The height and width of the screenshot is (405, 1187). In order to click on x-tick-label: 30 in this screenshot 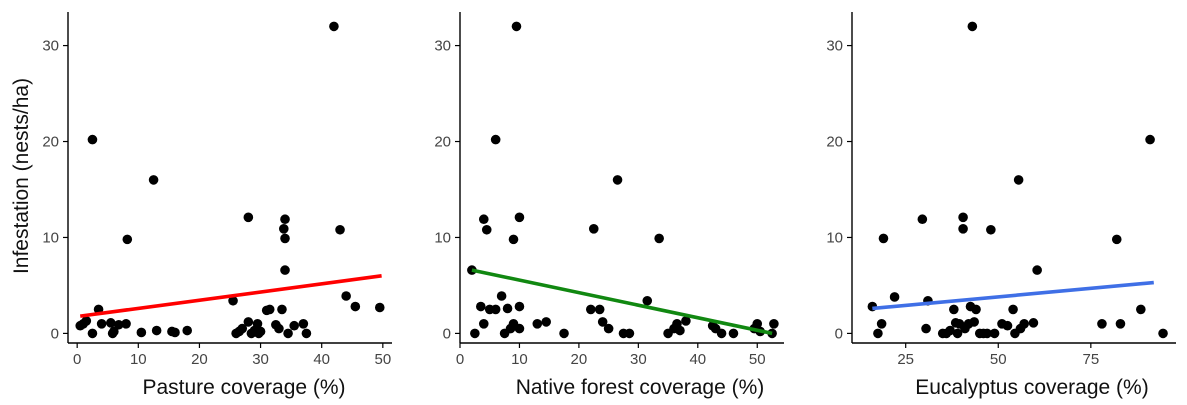, I will do `click(260, 359)`.